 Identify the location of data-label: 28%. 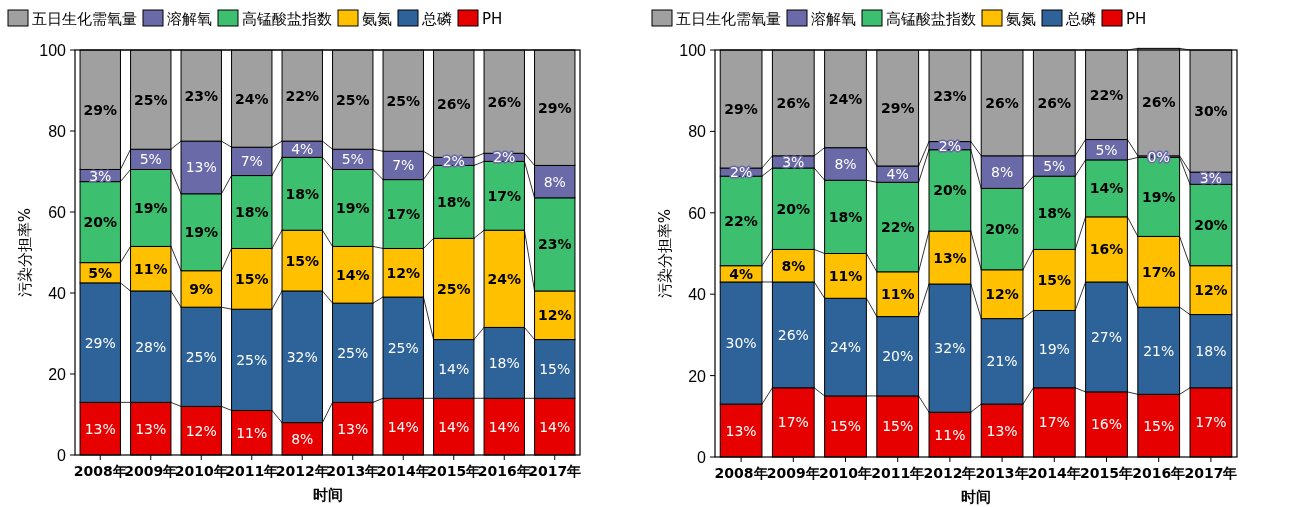
(151, 346).